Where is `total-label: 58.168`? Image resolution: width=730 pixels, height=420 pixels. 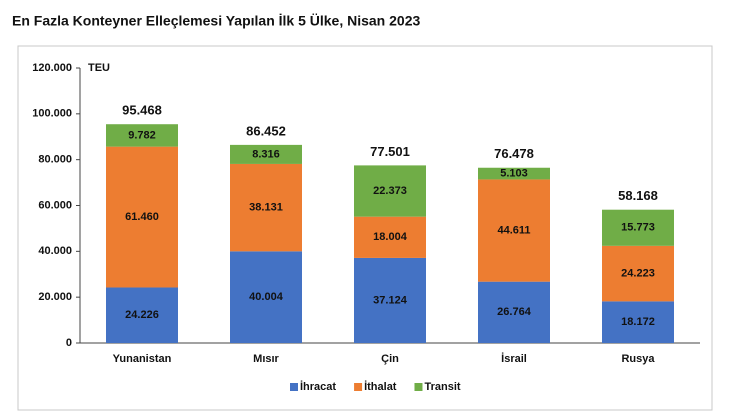
total-label: 58.168 is located at coordinates (638, 195).